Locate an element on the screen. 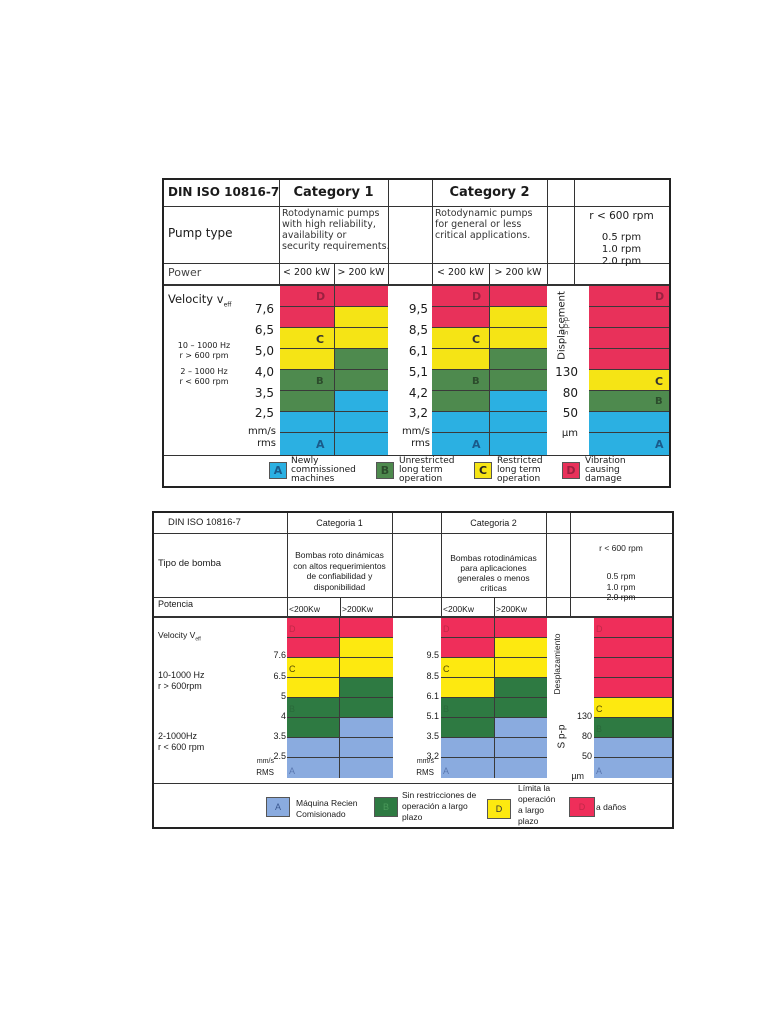  zone-letter-a: A is located at coordinates (599, 771).